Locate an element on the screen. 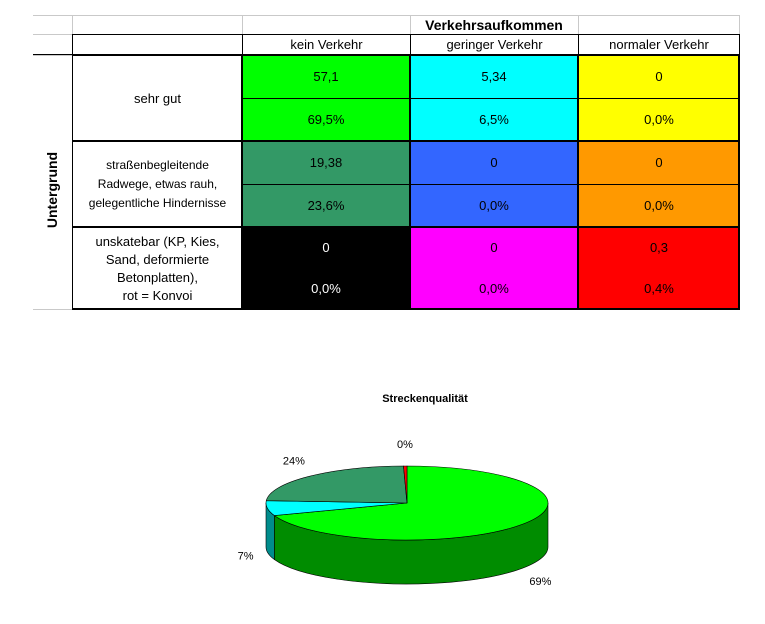 This screenshot has height=624, width=765. header-border-right is located at coordinates (739, 44).